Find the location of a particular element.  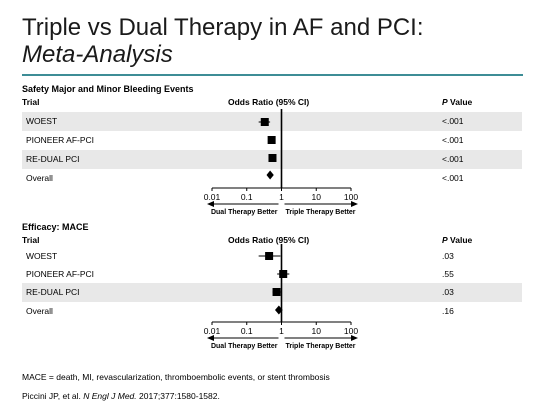

table-row: Overall <.001 is located at coordinates (272, 178).